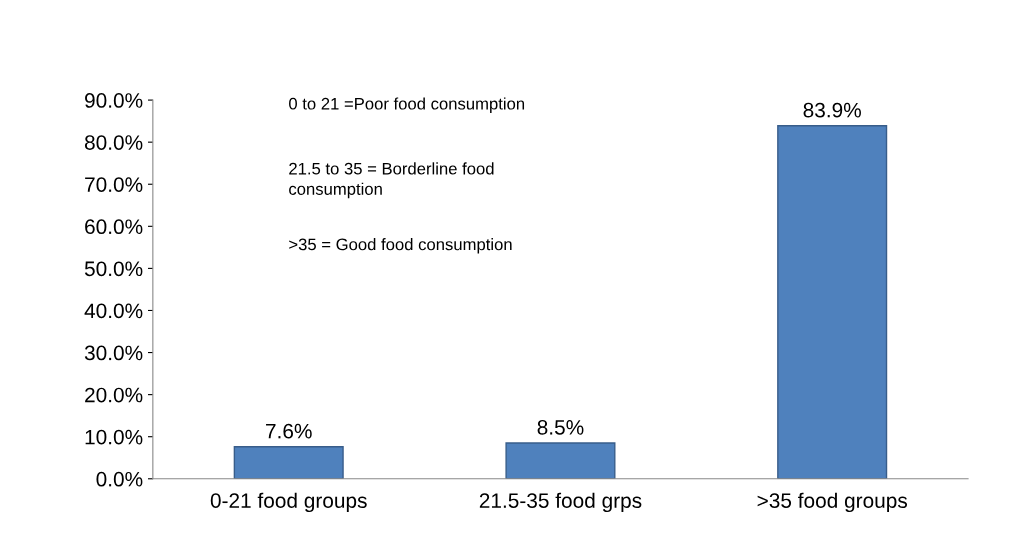 This screenshot has width=1019, height=541. I want to click on x-tick-label: >35 food groups, so click(832, 502).